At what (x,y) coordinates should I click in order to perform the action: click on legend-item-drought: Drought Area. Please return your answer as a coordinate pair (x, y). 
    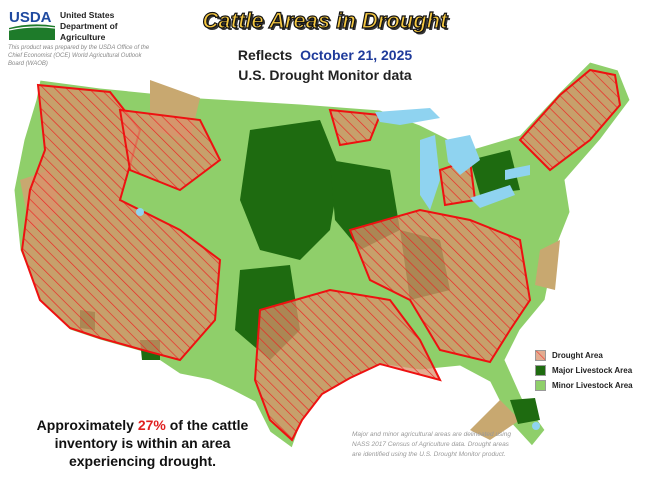
    Looking at the image, I should click on (584, 355).